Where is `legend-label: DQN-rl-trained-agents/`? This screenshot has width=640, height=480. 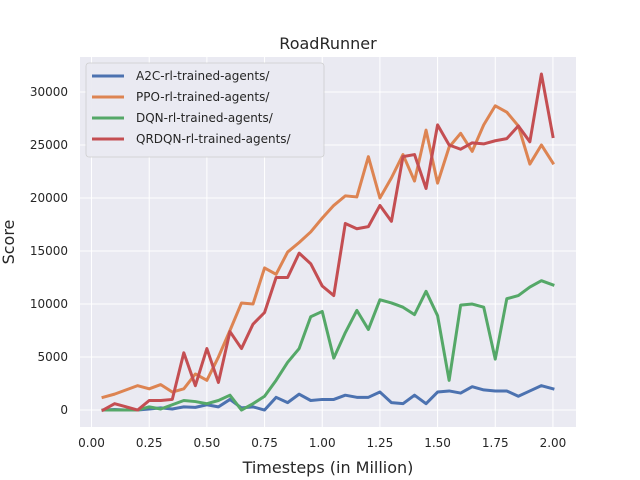
legend-label: DQN-rl-trained-agents/ is located at coordinates (205, 118).